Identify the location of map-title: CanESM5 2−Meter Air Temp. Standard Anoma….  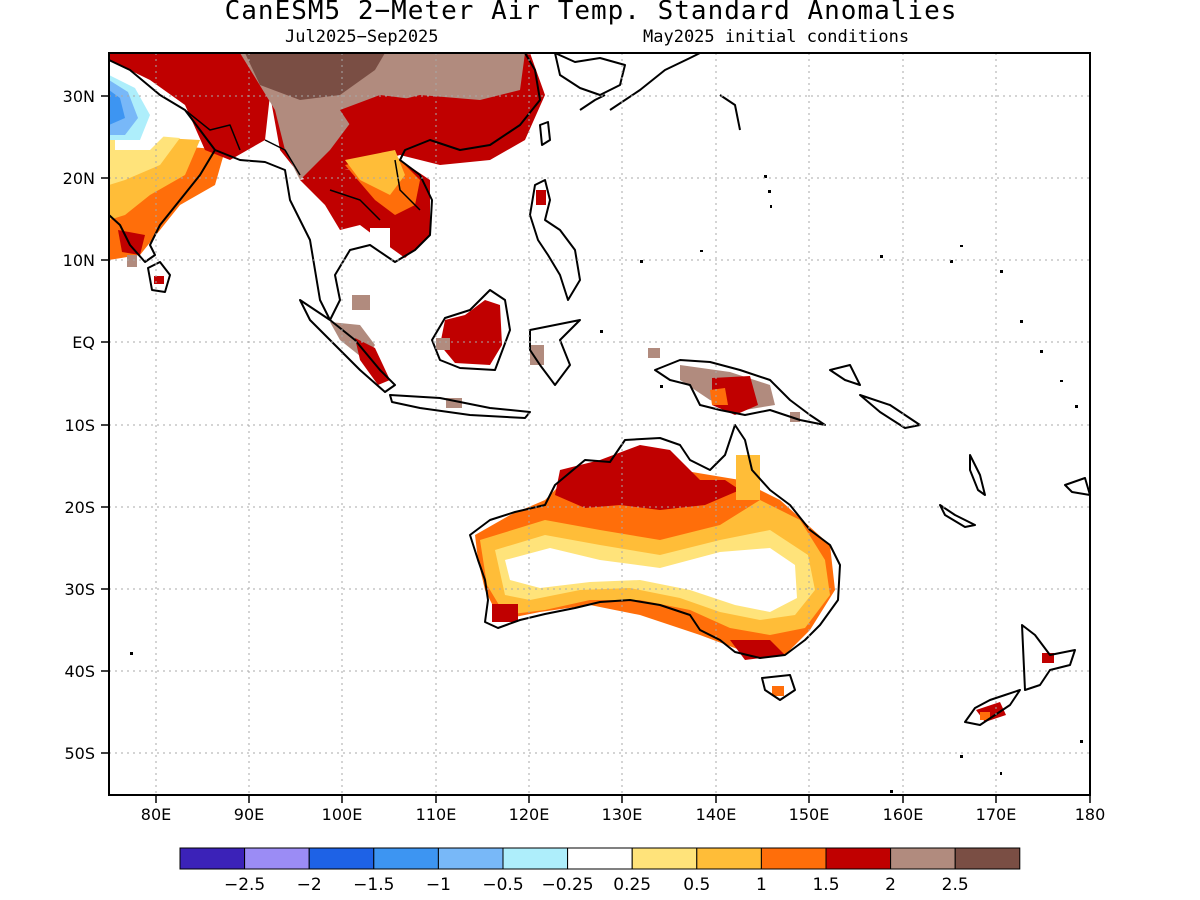
(591, 13).